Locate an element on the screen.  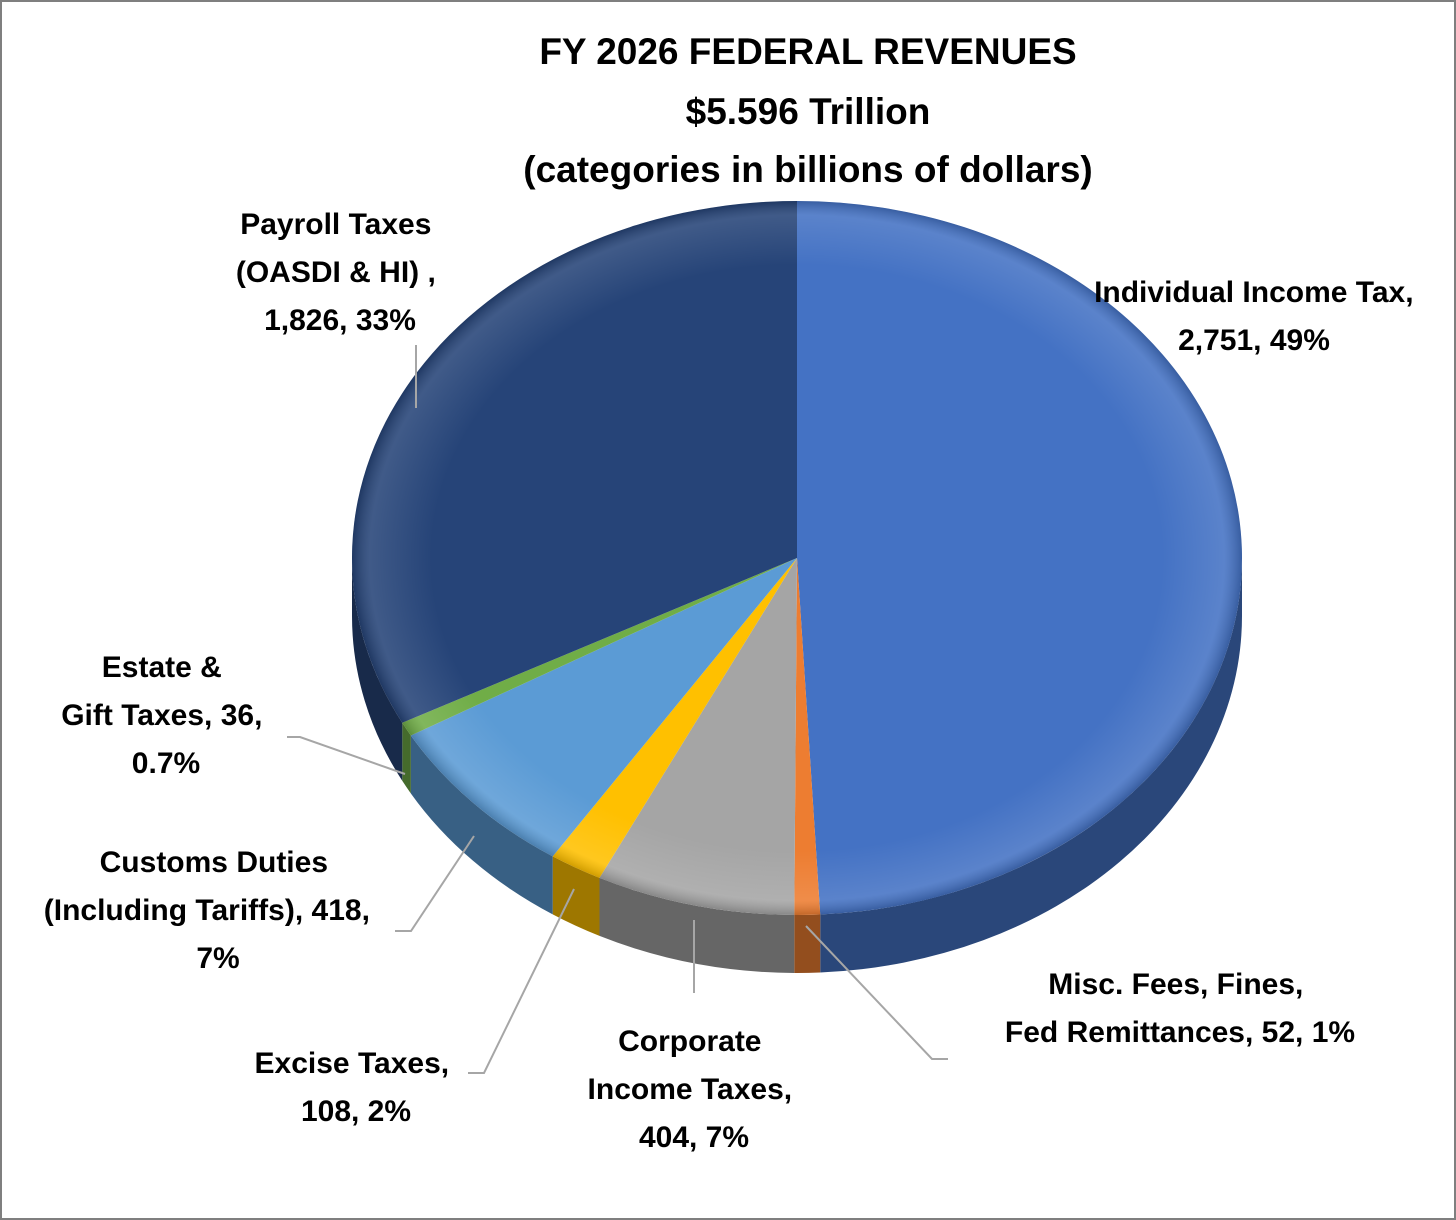
chart-subtitle: $5.596 Trillion is located at coordinates (808, 111).